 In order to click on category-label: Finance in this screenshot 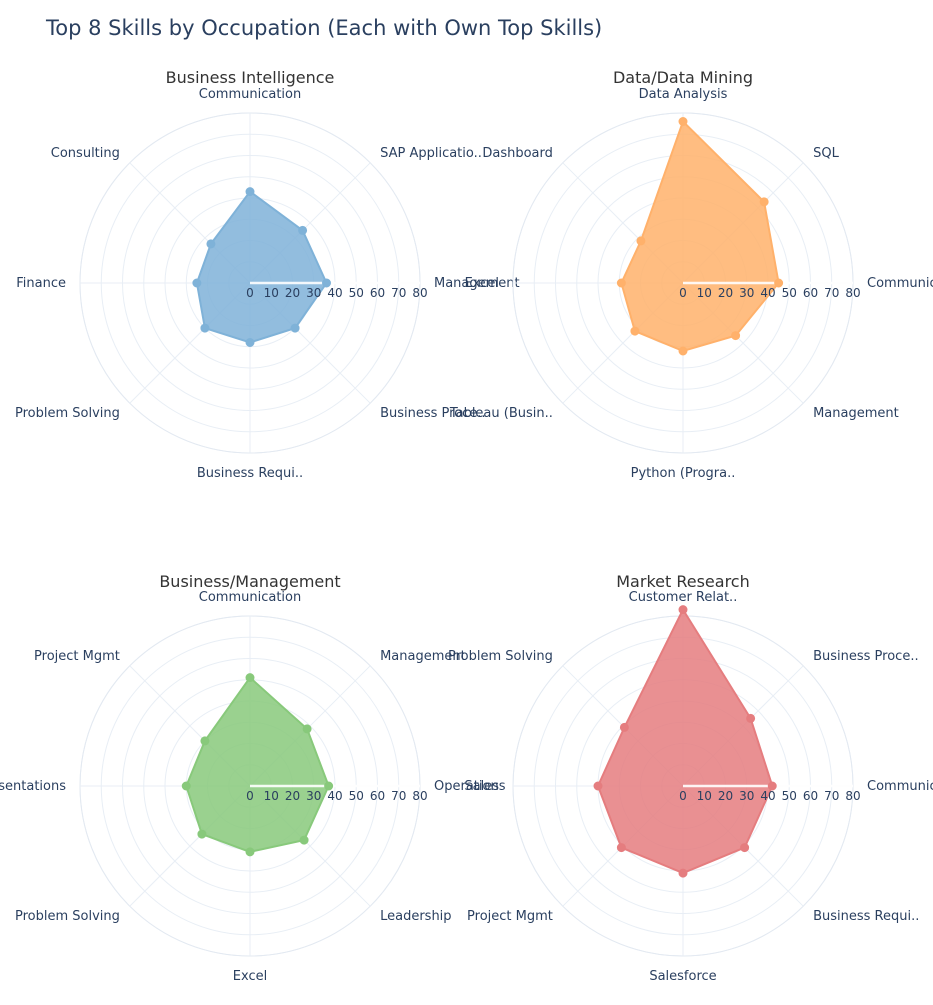, I will do `click(41, 283)`.